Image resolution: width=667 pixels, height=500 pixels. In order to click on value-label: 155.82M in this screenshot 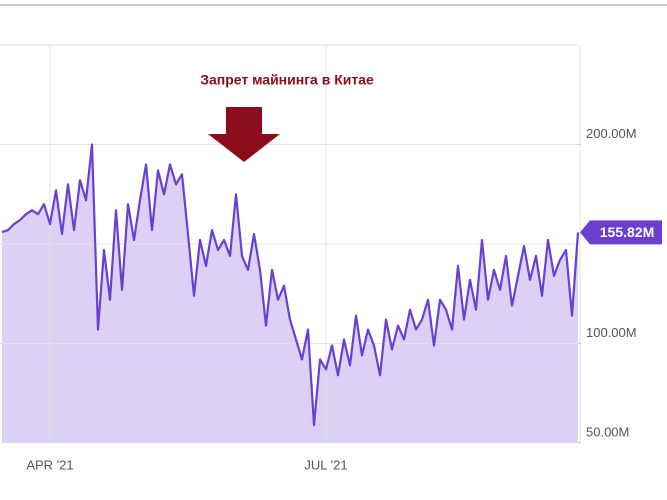, I will do `click(627, 232)`.